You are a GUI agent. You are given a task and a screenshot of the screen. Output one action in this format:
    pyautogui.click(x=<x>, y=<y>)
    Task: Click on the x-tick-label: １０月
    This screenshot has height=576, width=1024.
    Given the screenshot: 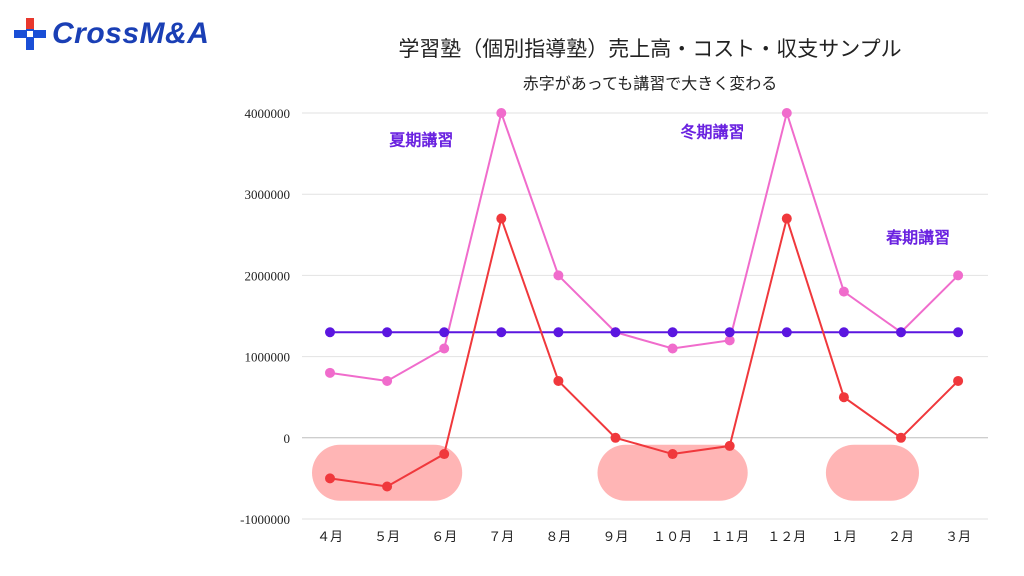 What is the action you would take?
    pyautogui.click(x=672, y=537)
    